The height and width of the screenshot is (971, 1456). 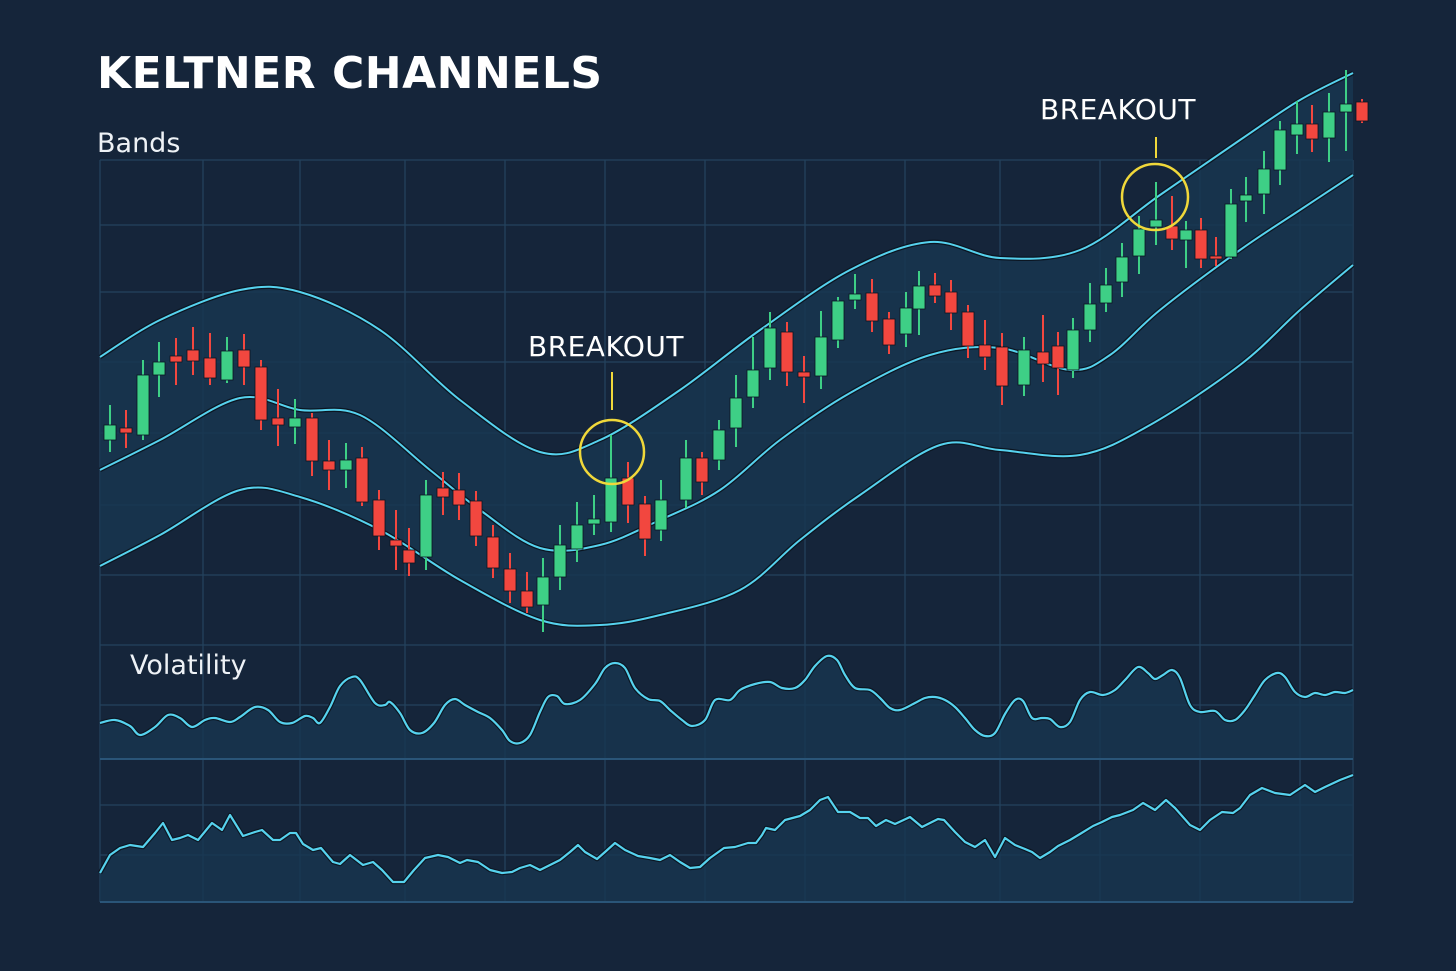 I want to click on breakout-circle-icon, so click(x=612, y=452).